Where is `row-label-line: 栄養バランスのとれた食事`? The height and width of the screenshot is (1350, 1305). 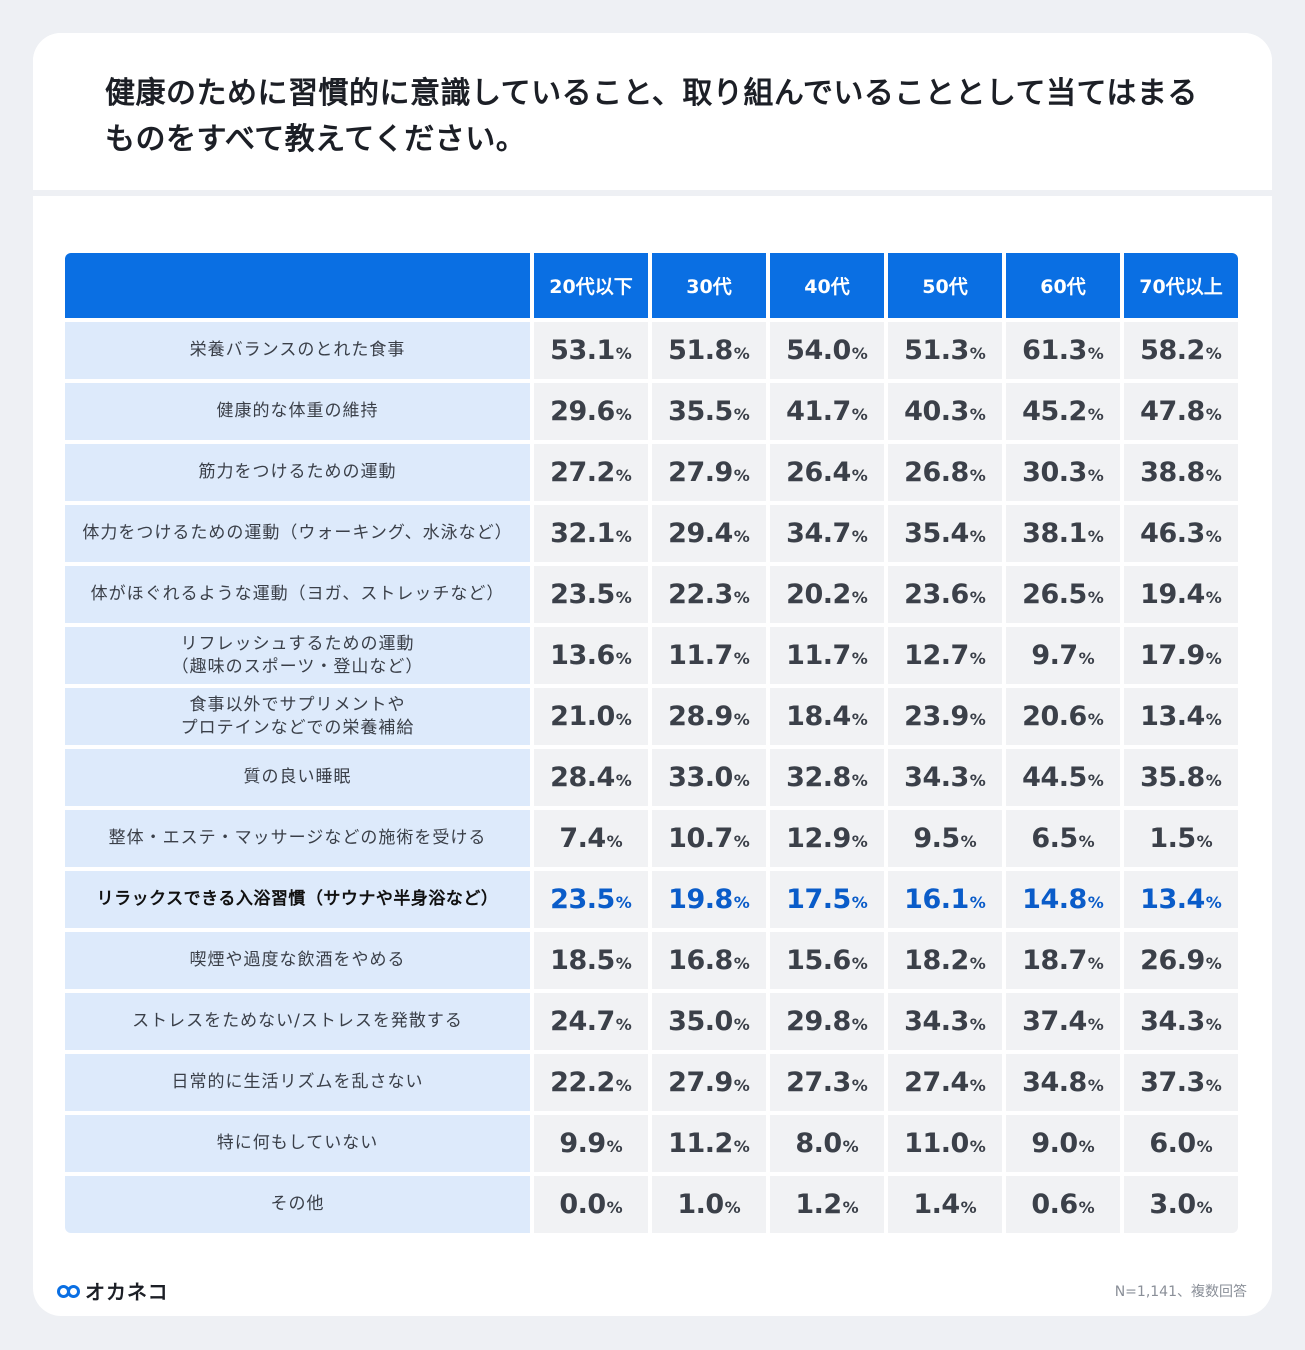 row-label-line: 栄養バランスのとれた食事 is located at coordinates (297, 350).